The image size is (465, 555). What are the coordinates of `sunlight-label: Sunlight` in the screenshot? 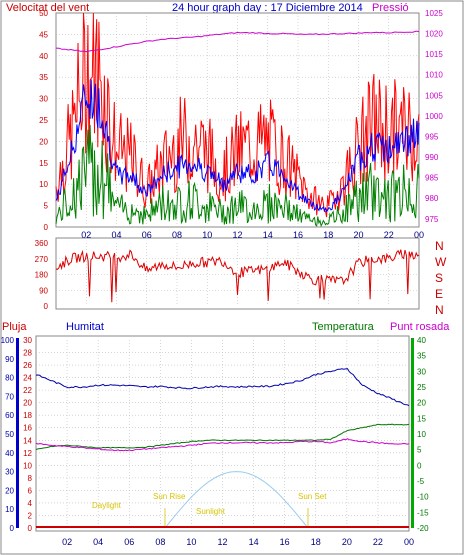 It's located at (211, 511).